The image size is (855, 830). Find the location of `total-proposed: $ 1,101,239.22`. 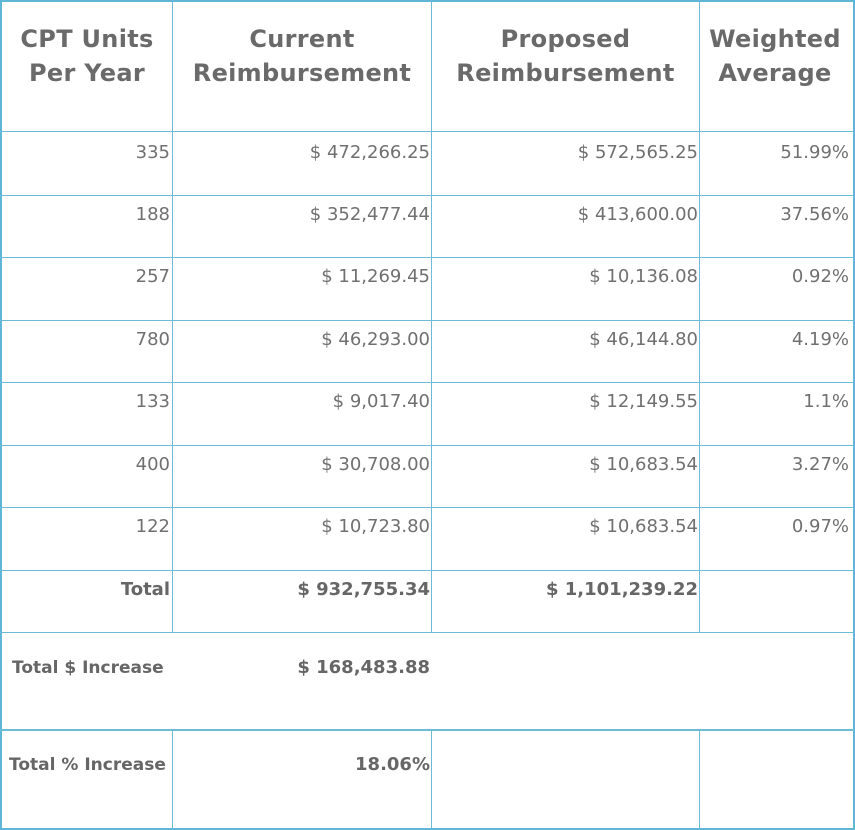

total-proposed: $ 1,101,239.22 is located at coordinates (621, 589).